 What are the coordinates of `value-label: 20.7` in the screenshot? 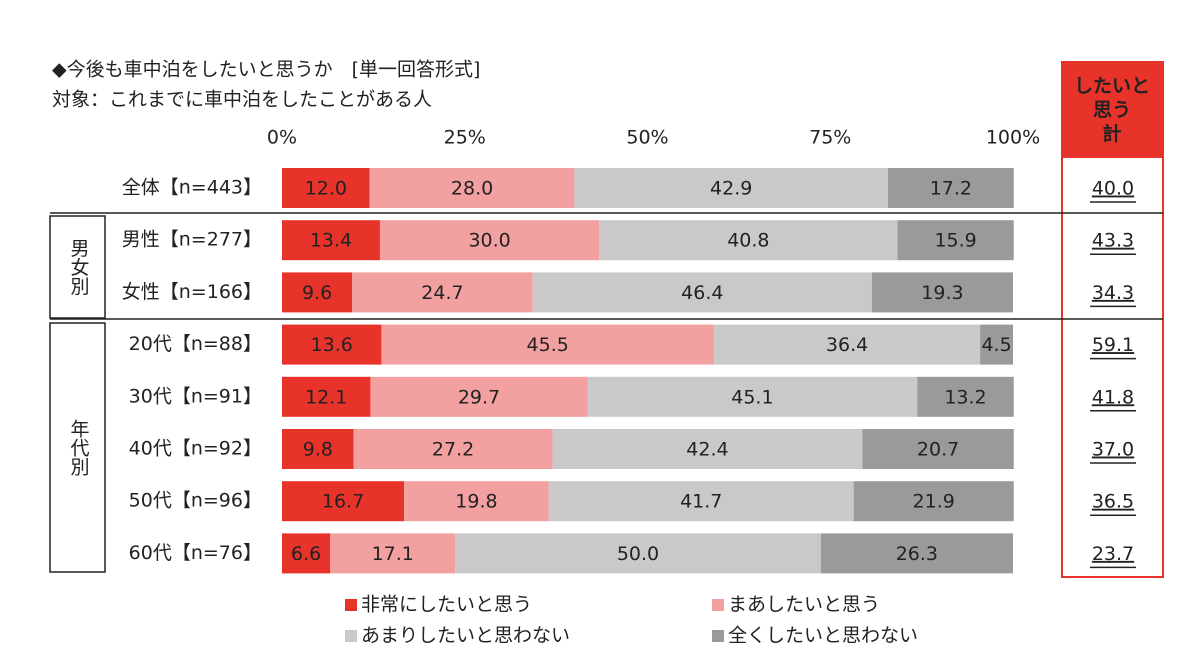 It's located at (938, 450).